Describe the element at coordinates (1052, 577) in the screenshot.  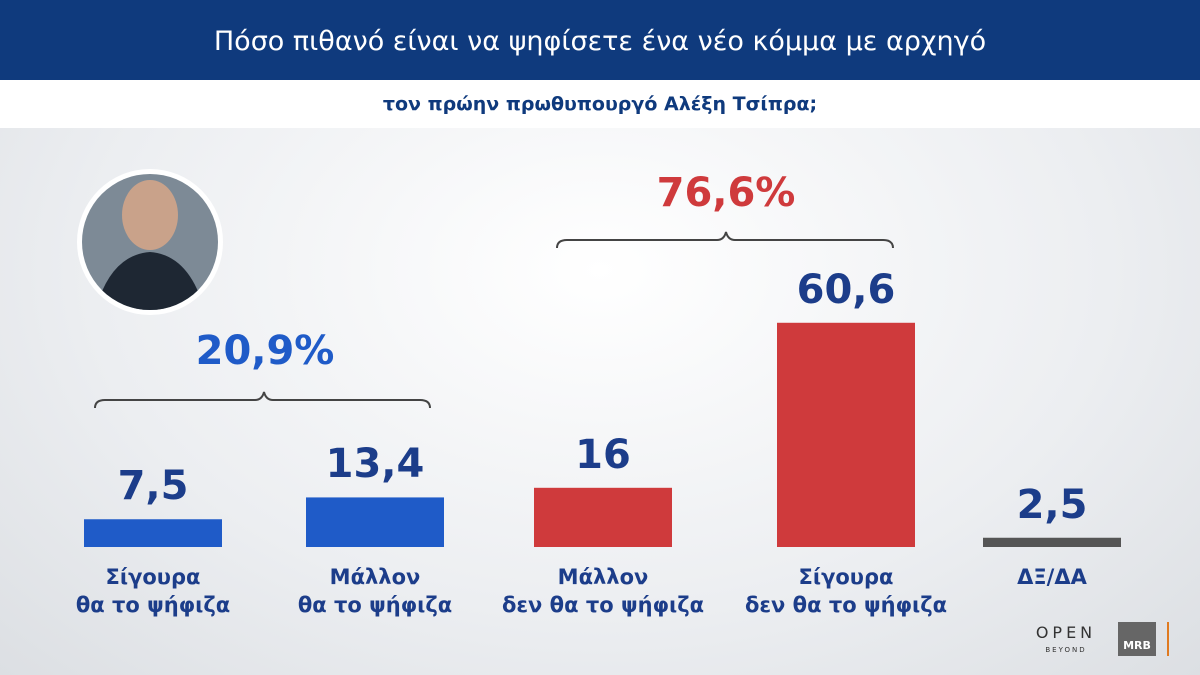
I see `category-label: ΔΞ/ΔΑ` at that location.